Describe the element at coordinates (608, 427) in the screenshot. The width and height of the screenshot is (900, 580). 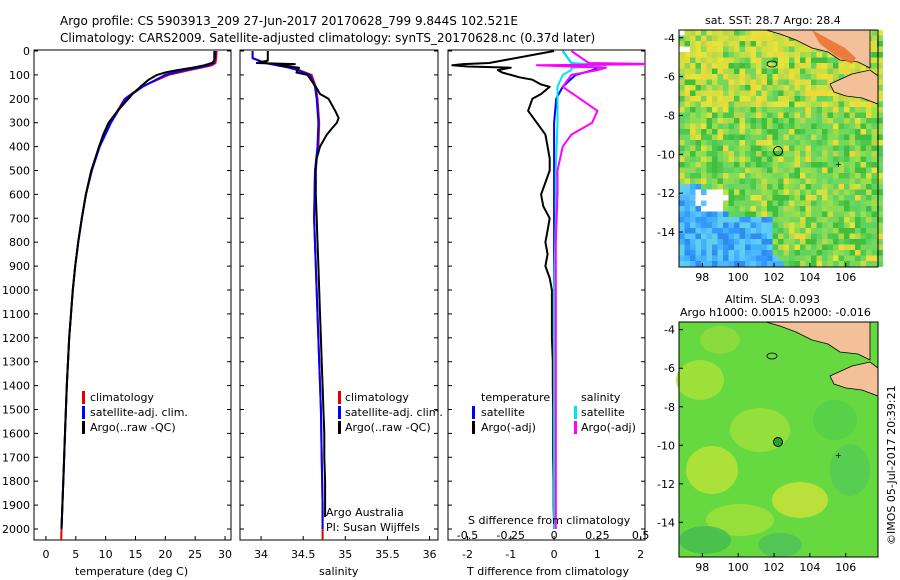
I see `legend-label-sal-argo: Argo(-adj)` at that location.